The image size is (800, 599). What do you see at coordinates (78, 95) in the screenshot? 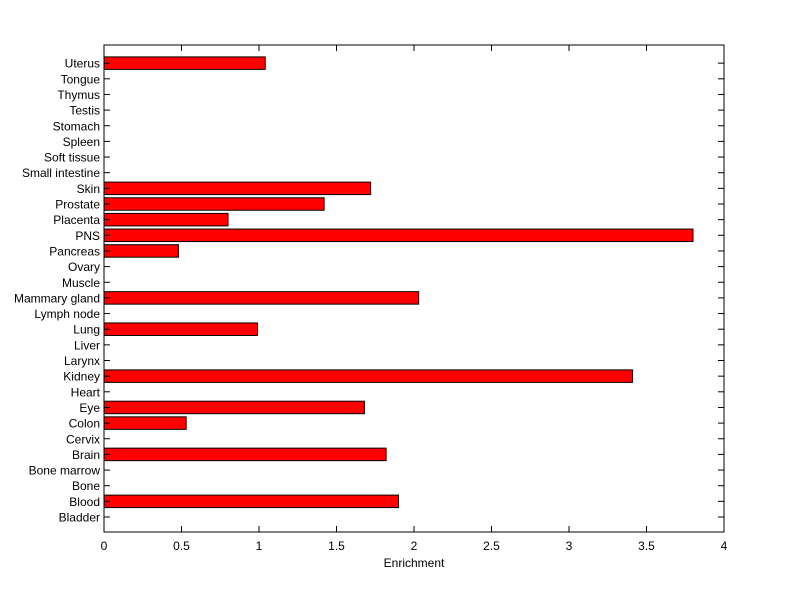
I see `y-tick-label-thymus: Thymus` at bounding box center [78, 95].